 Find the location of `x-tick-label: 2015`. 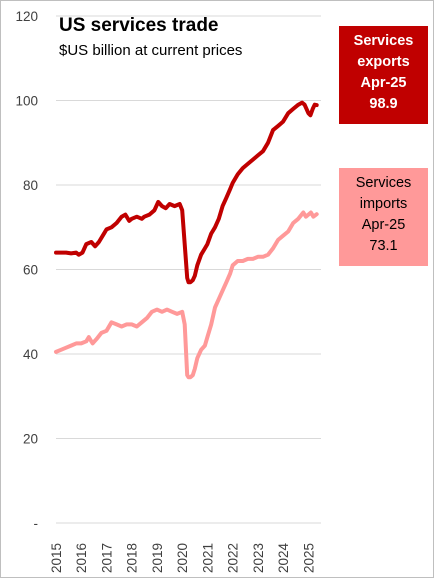

x-tick-label: 2015 is located at coordinates (56, 558).